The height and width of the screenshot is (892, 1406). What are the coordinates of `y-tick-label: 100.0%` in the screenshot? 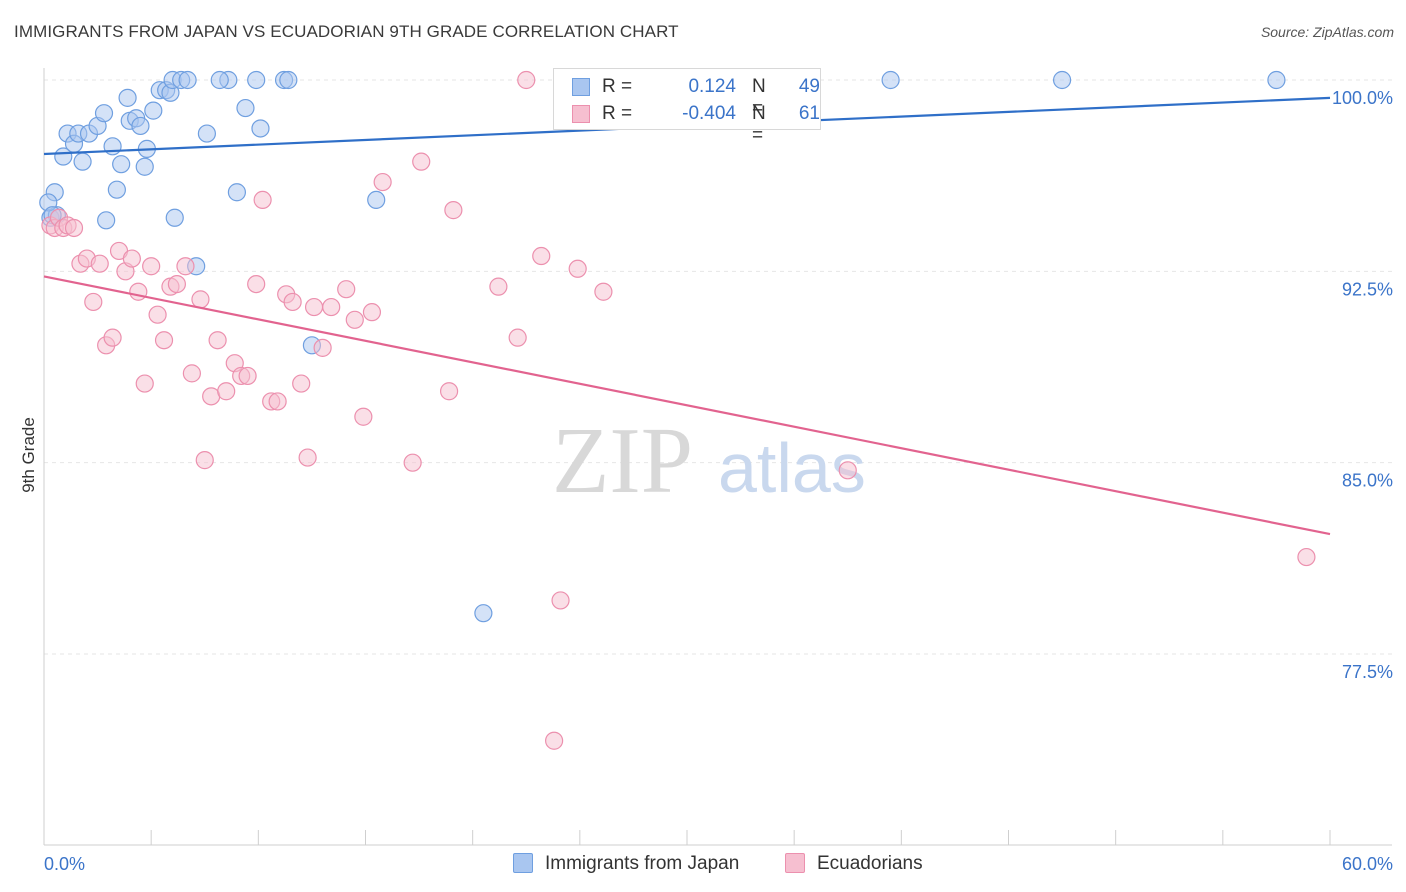 It's located at (1362, 98).